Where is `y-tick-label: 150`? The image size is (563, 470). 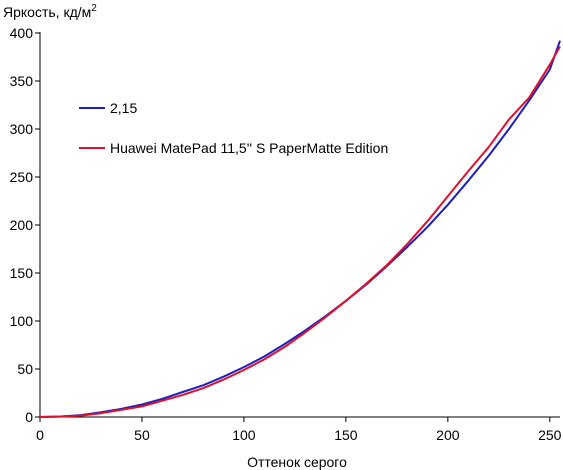 y-tick-label: 150 is located at coordinates (22, 273).